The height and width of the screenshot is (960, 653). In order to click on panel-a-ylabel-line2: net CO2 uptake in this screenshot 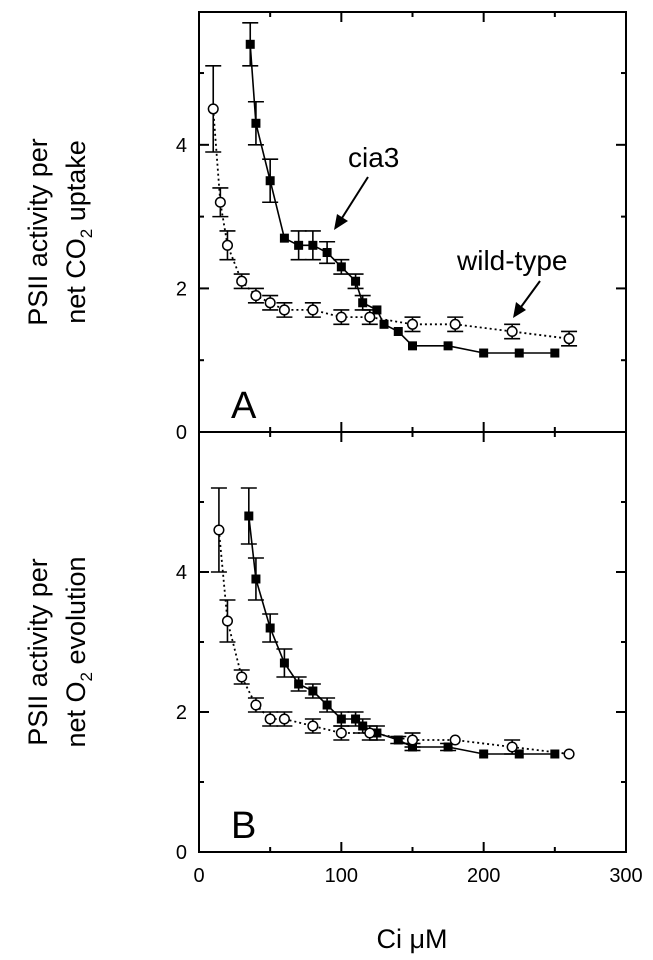, I will do `click(78, 232)`.